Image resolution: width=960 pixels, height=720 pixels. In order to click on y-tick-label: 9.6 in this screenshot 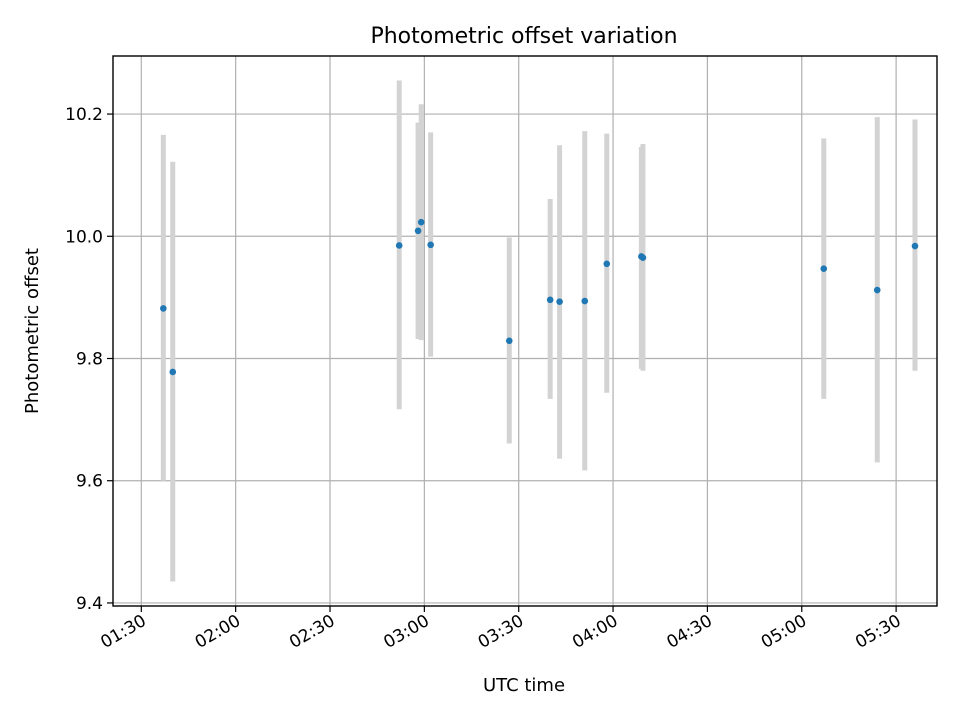, I will do `click(89, 482)`.